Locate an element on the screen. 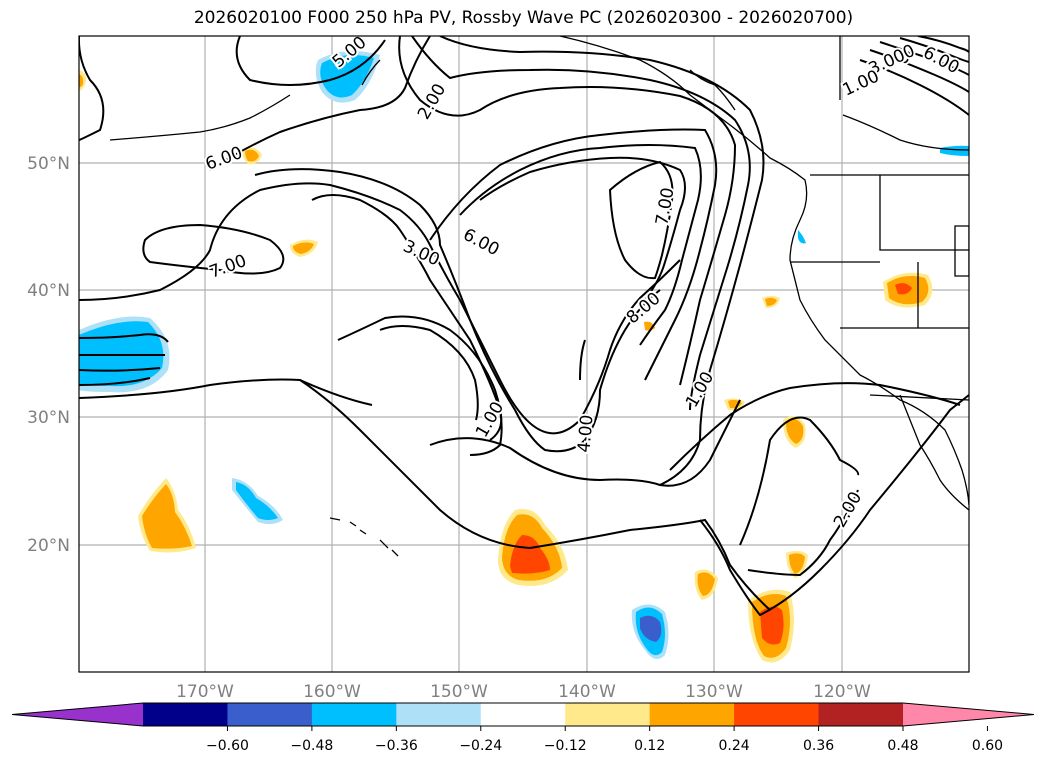 This screenshot has height=765, width=1047. lat-label: 20°N is located at coordinates (48, 546).